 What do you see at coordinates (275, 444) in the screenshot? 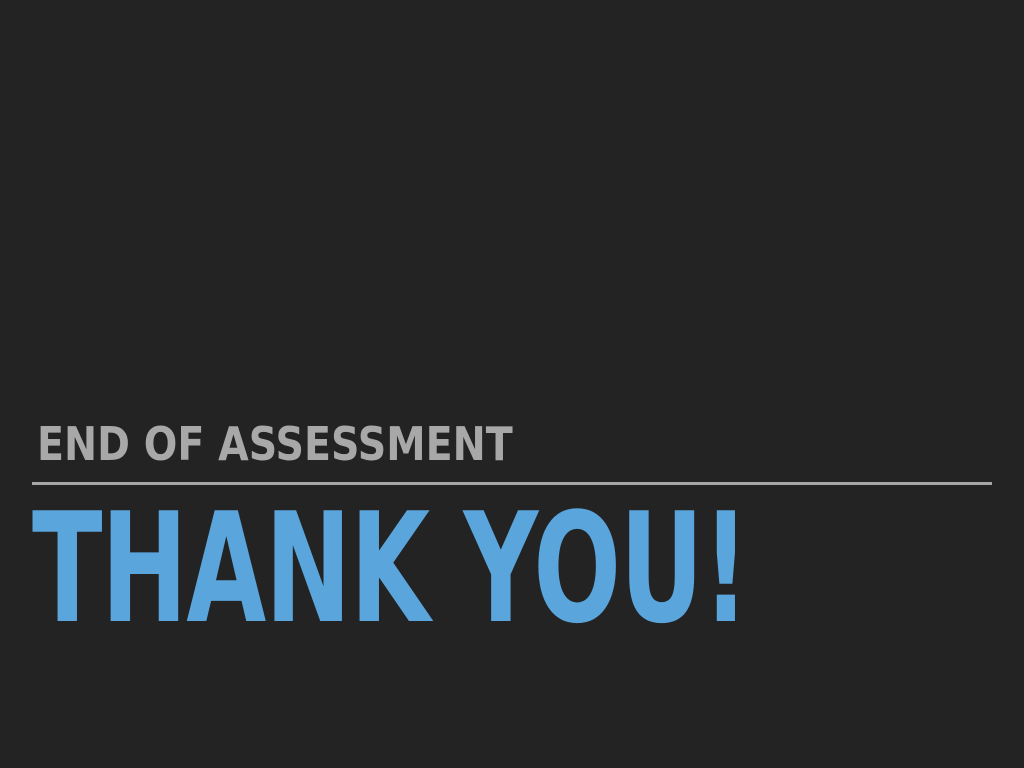
I see `slide-subtitle: END OF ASSESSMENT` at bounding box center [275, 444].